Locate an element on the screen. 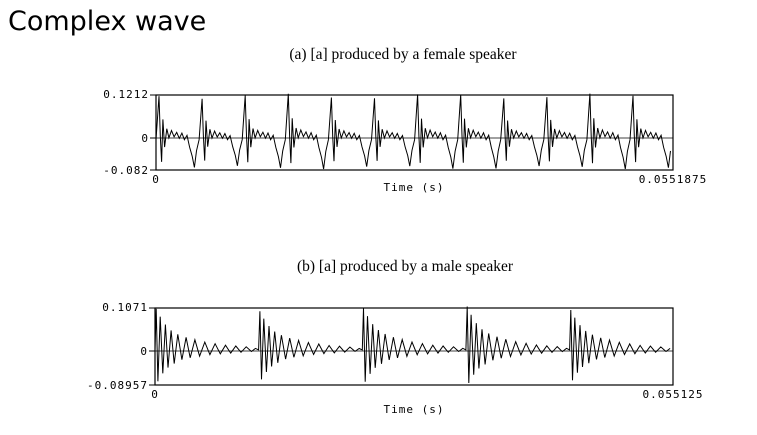 The height and width of the screenshot is (435, 757). chart-a-title: (a) [a] produced by a female speaker is located at coordinates (403, 54).